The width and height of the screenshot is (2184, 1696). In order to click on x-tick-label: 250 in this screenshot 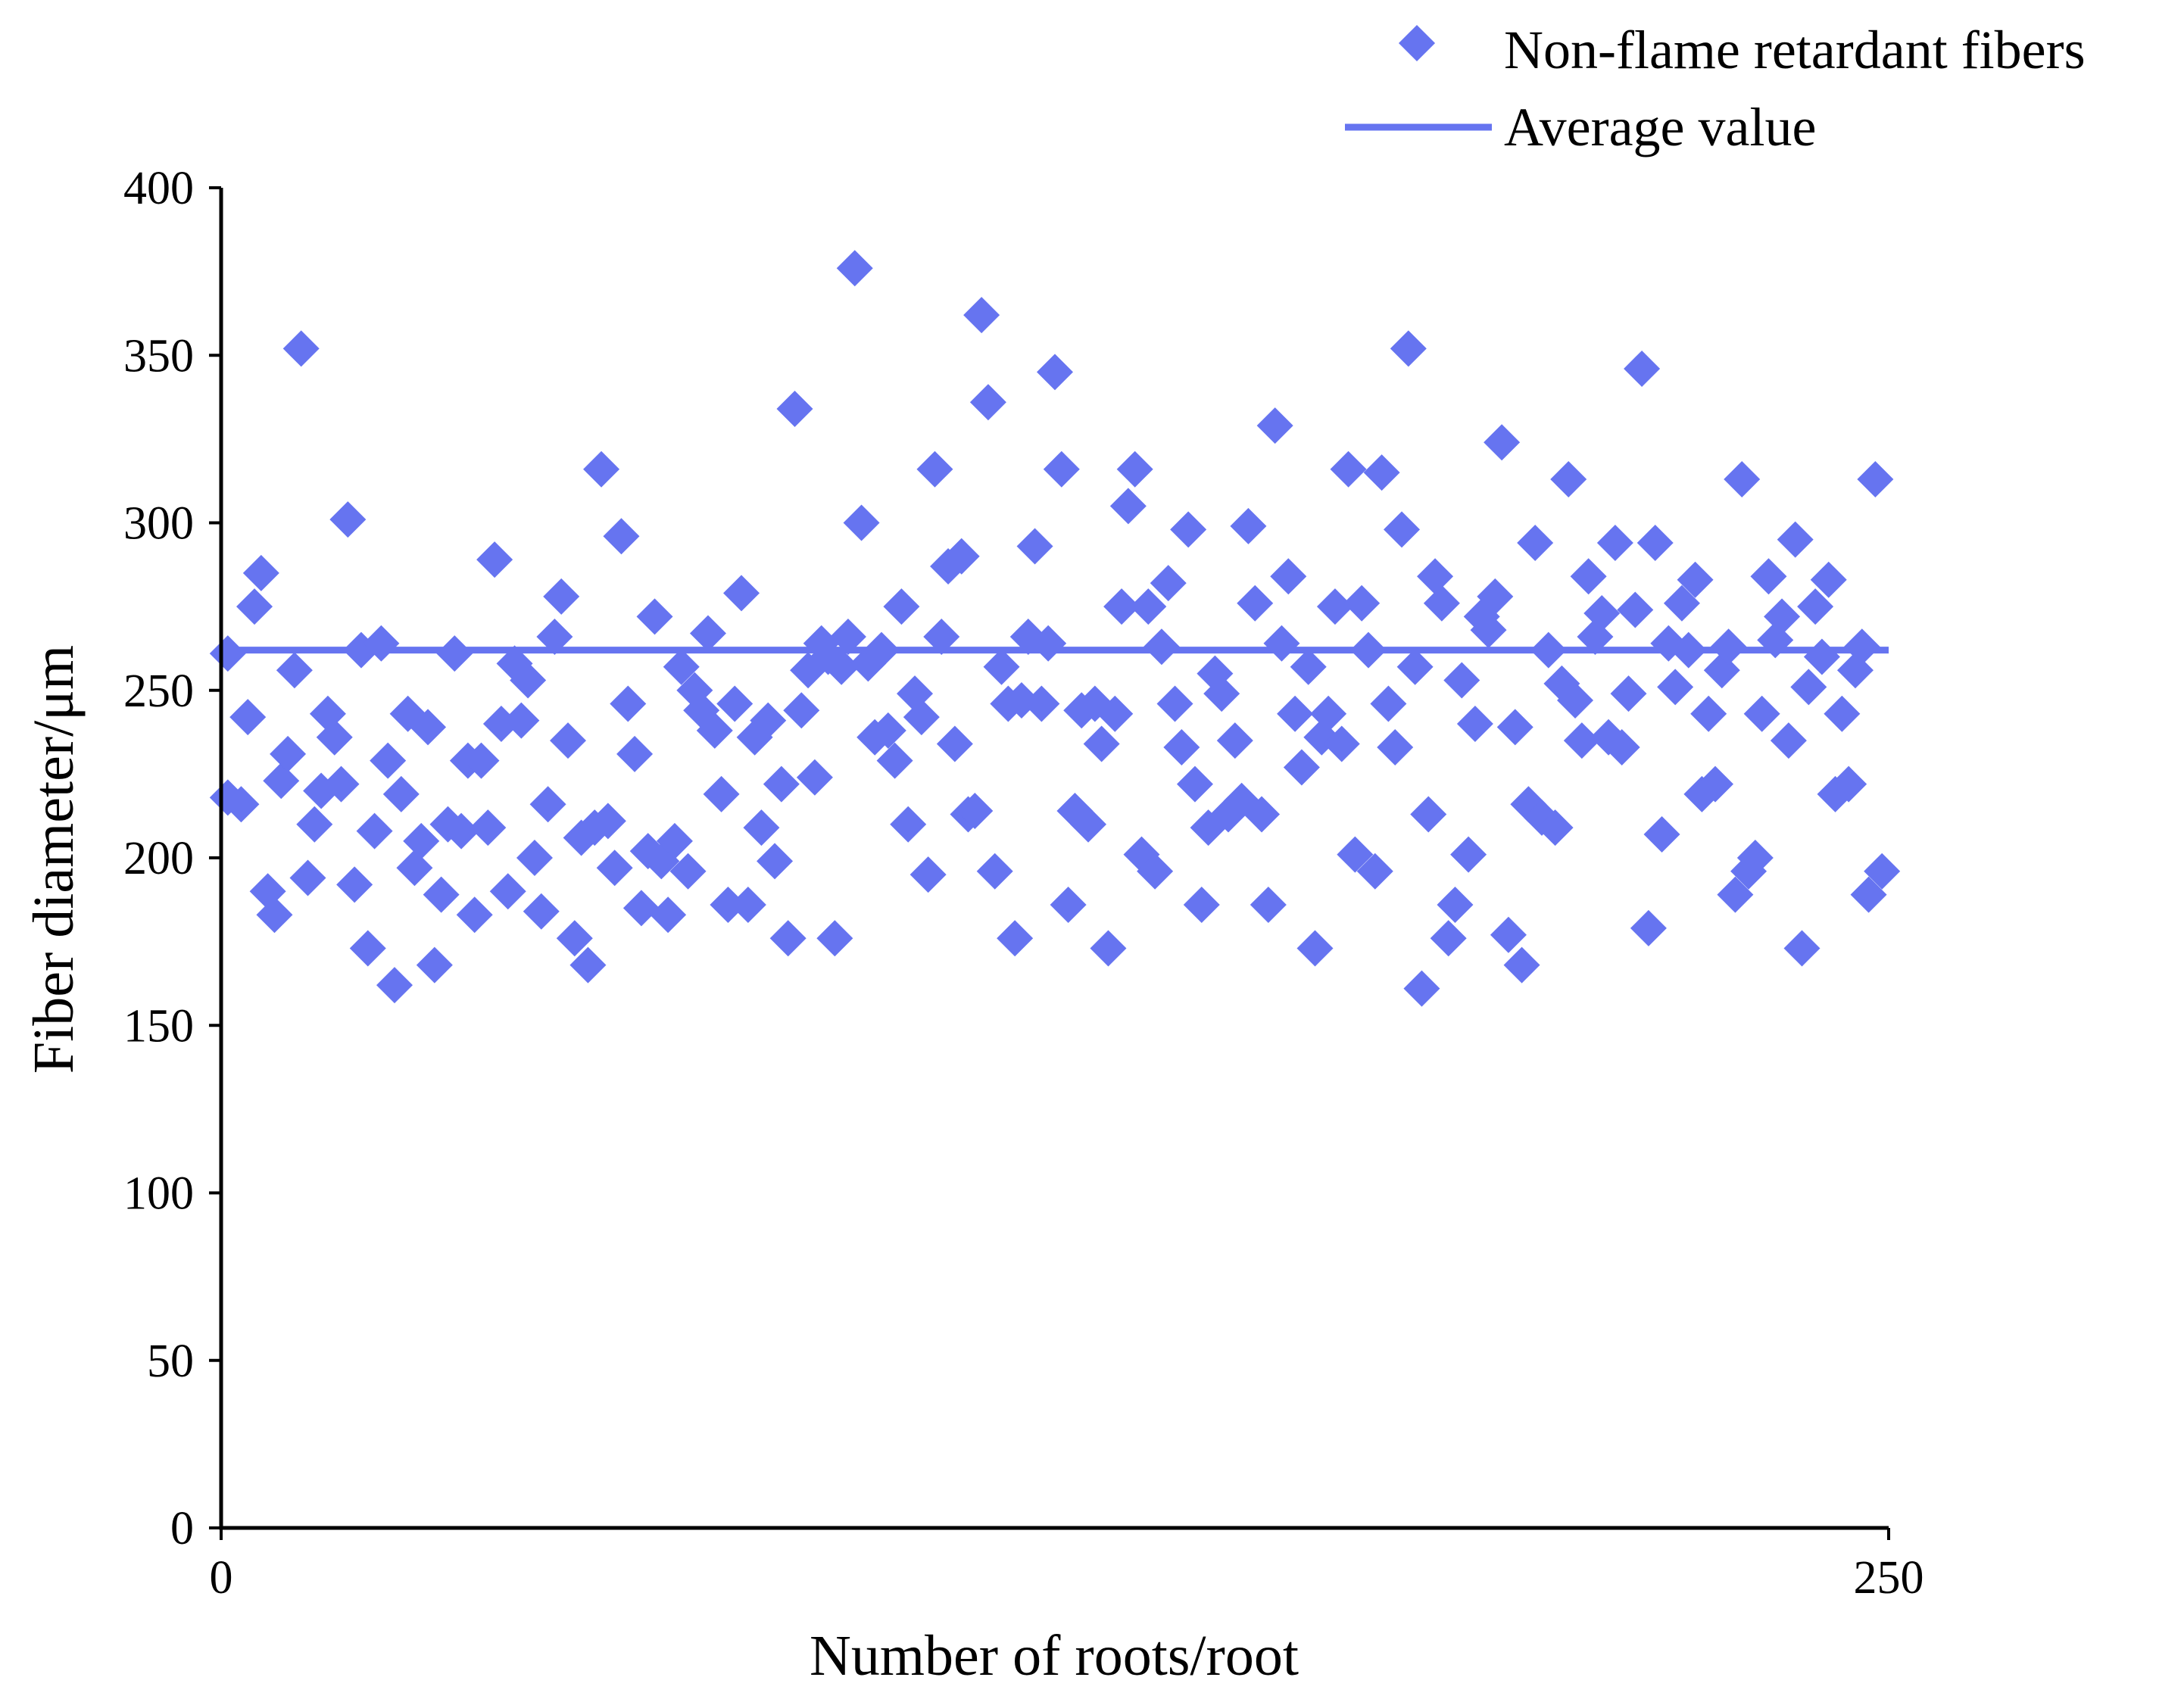, I will do `click(1889, 1578)`.